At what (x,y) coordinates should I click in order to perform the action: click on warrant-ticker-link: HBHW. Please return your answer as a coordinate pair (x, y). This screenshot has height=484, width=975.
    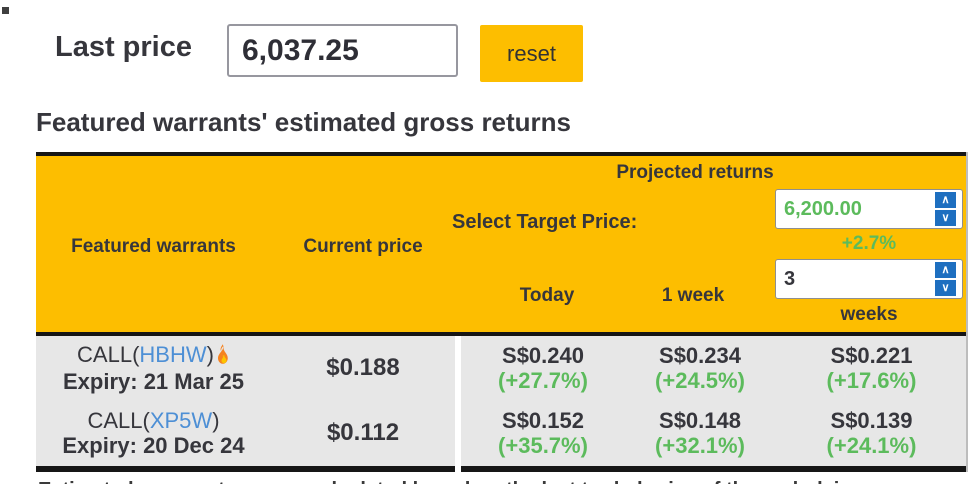
    Looking at the image, I should click on (173, 354).